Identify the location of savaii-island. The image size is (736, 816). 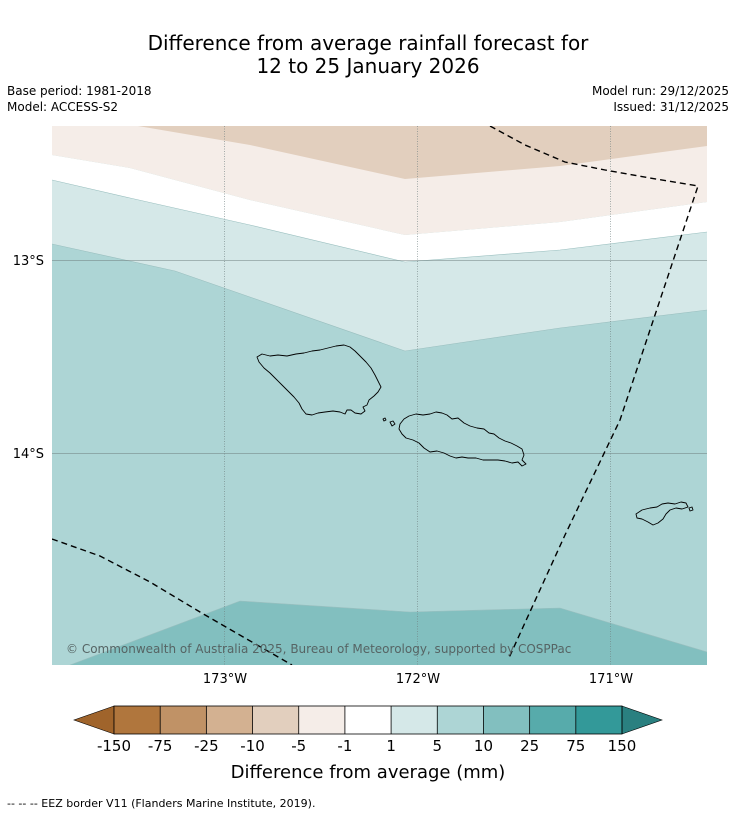
(319, 380).